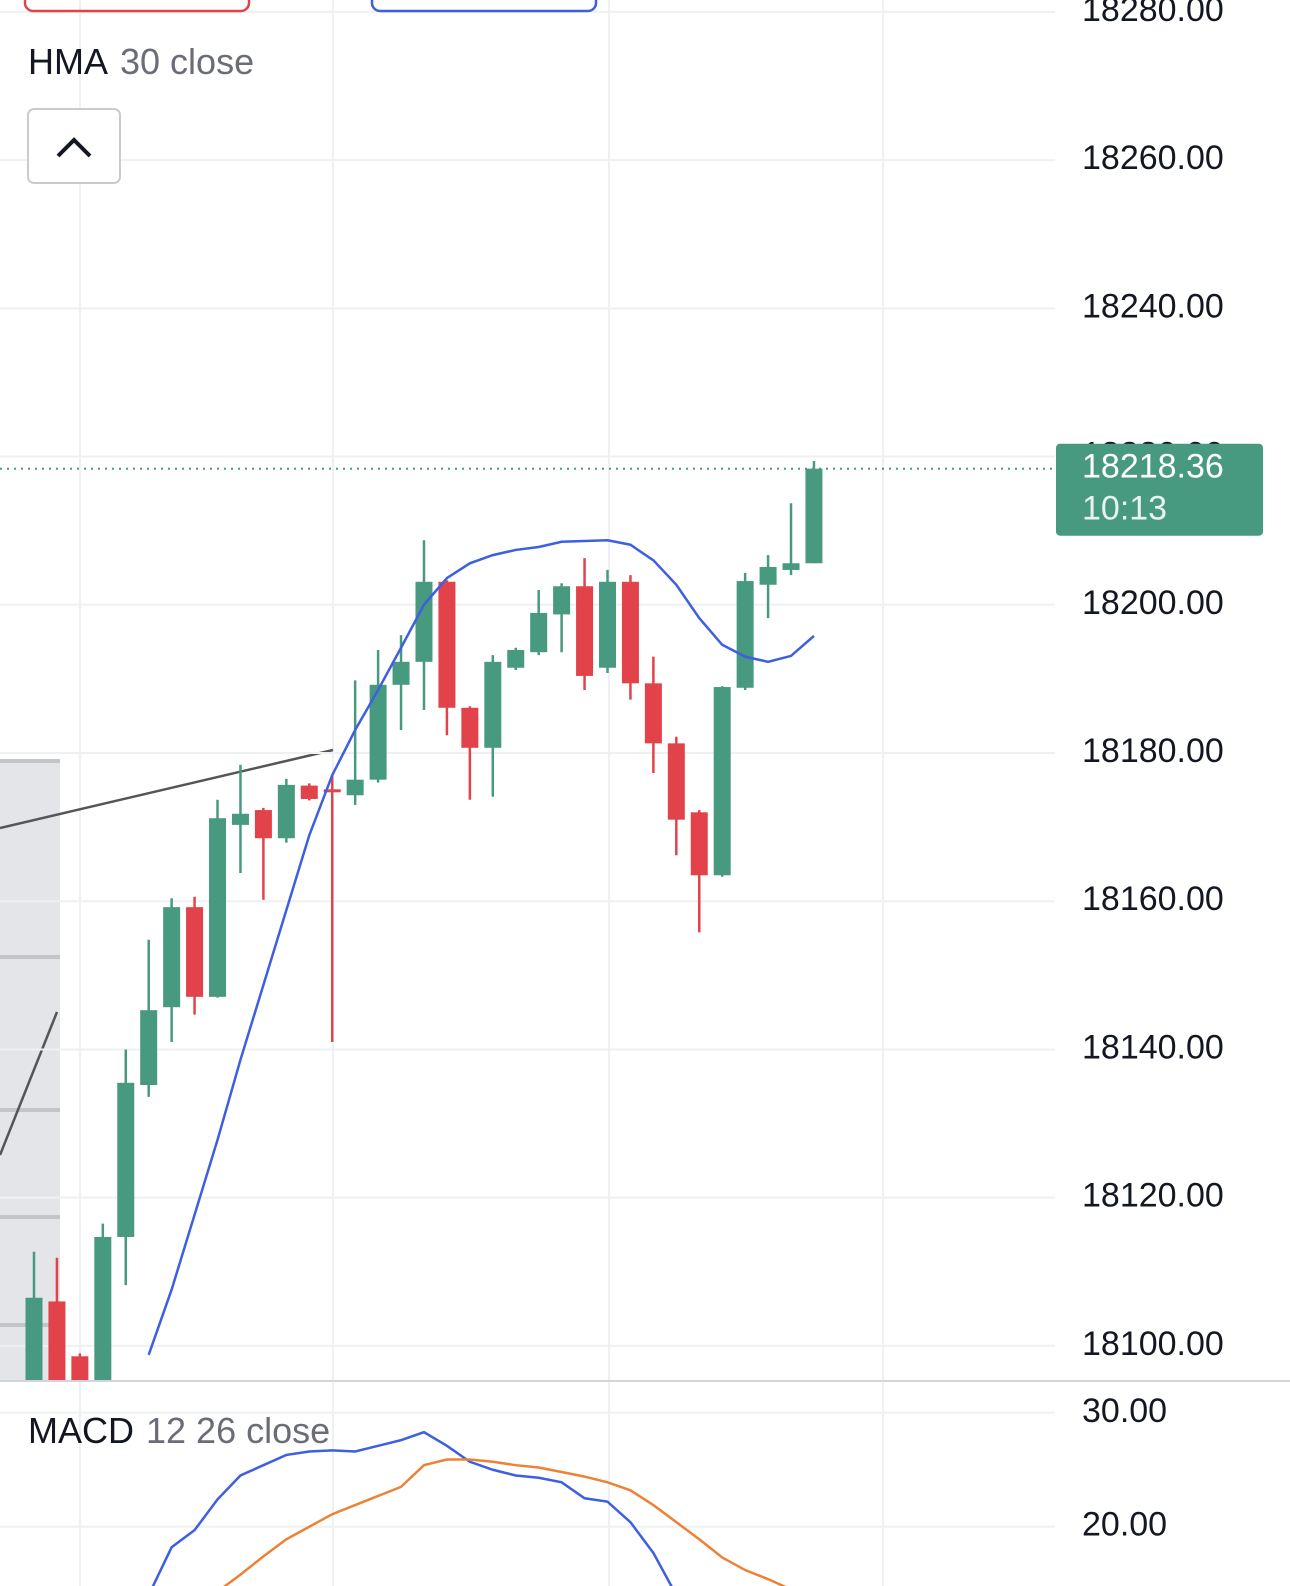 This screenshot has width=1290, height=1586. I want to click on indicator-legend: HMA 30 close, so click(141, 61).